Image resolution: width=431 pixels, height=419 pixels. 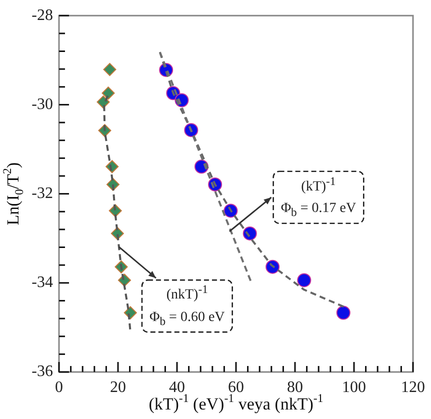 What do you see at coordinates (42, 371) in the screenshot?
I see `y-tick-label: -36` at bounding box center [42, 371].